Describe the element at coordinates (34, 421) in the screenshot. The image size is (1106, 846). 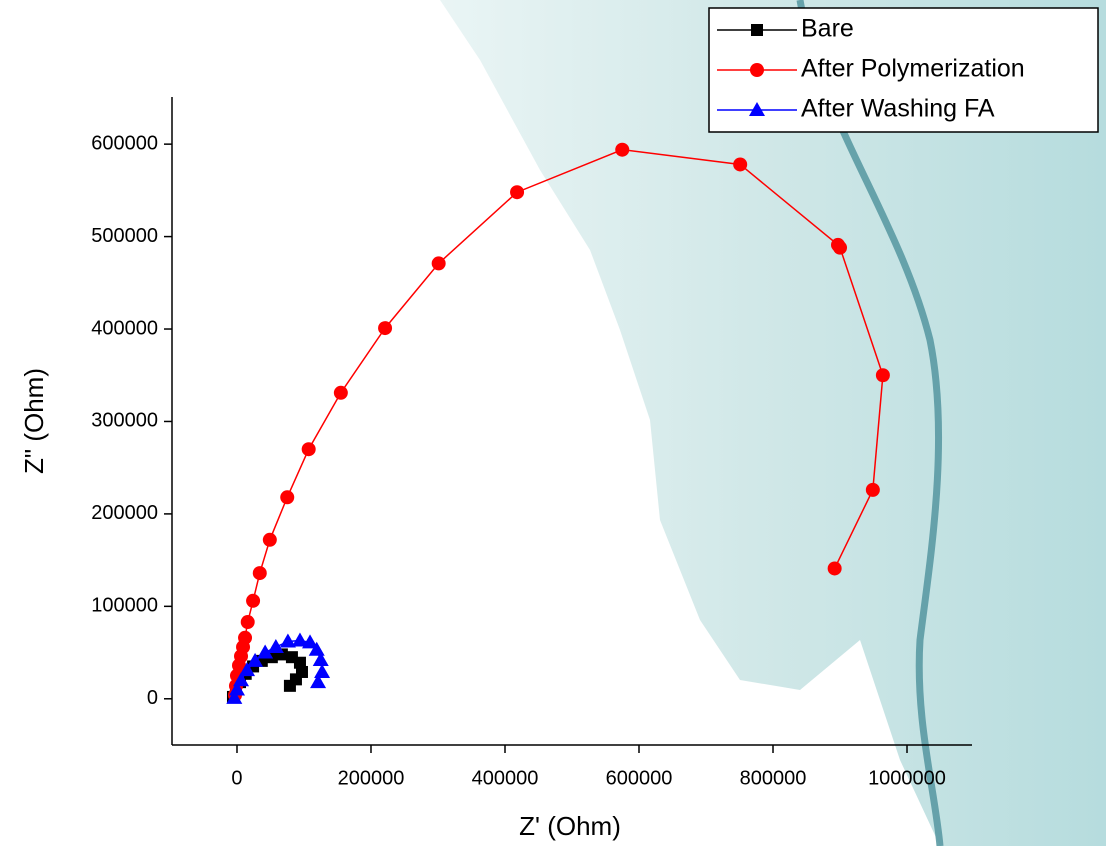
I see `y-axis-title: Z" (Ohm)` at that location.